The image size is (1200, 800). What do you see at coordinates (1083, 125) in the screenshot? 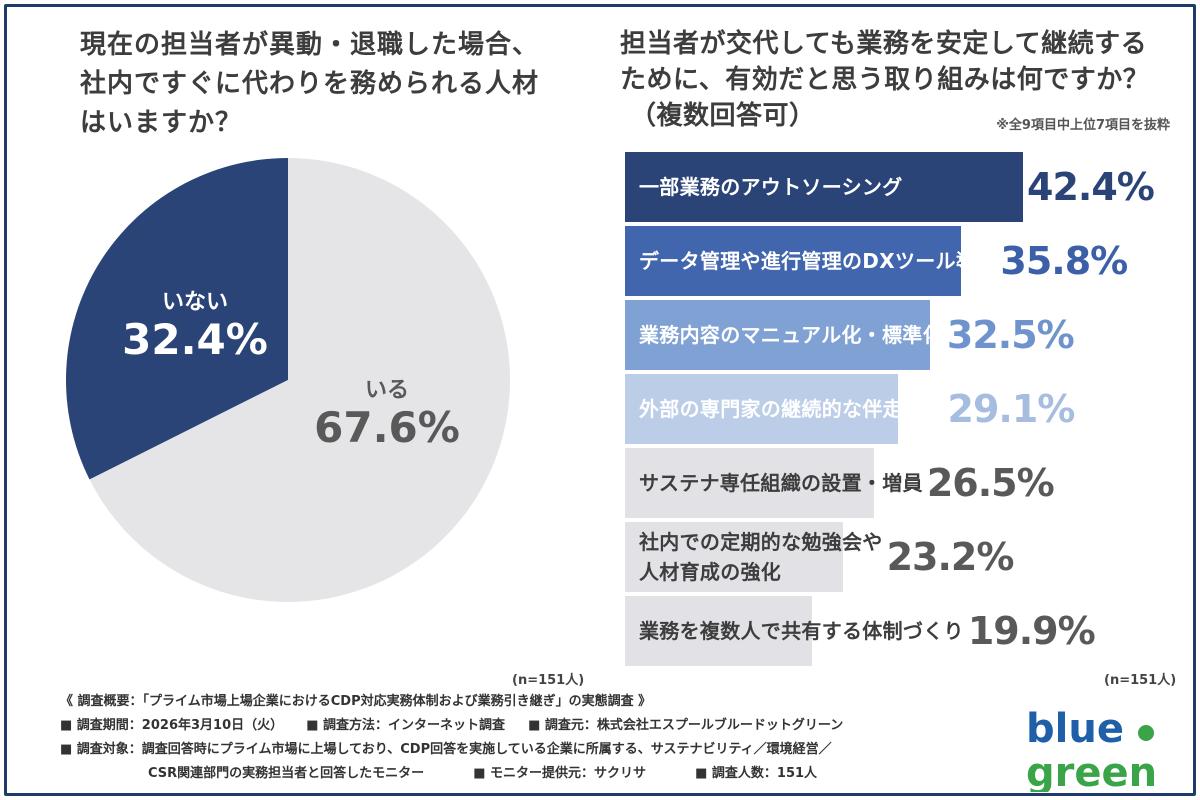
I see `excerpt-note: ※全9項目中上位7項目を抜粋` at bounding box center [1083, 125].